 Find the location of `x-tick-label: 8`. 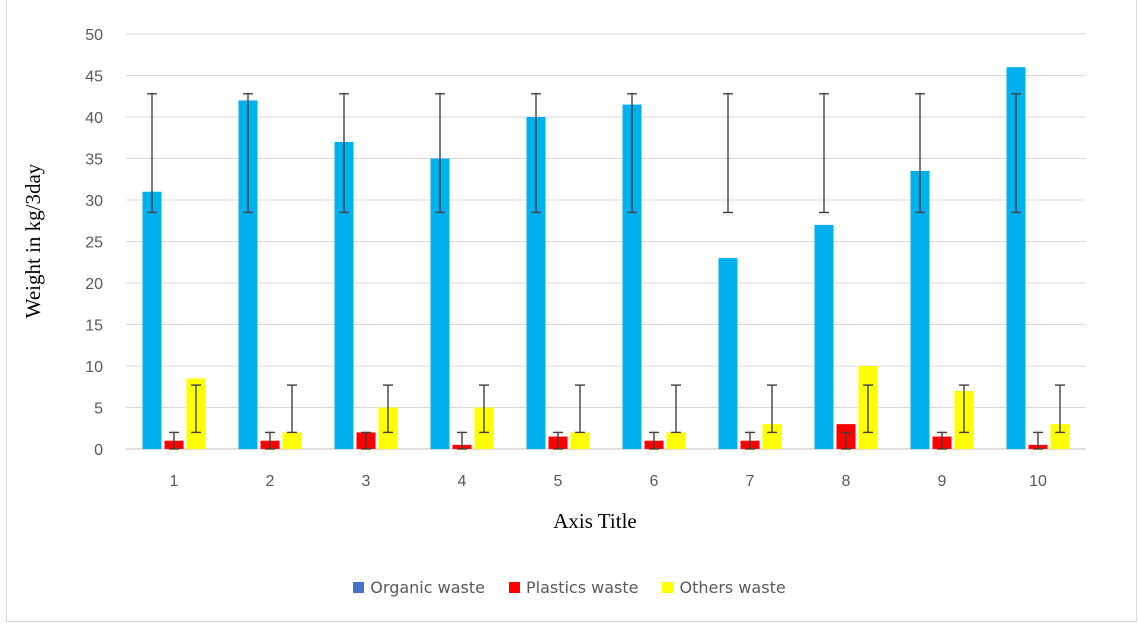

x-tick-label: 8 is located at coordinates (846, 481).